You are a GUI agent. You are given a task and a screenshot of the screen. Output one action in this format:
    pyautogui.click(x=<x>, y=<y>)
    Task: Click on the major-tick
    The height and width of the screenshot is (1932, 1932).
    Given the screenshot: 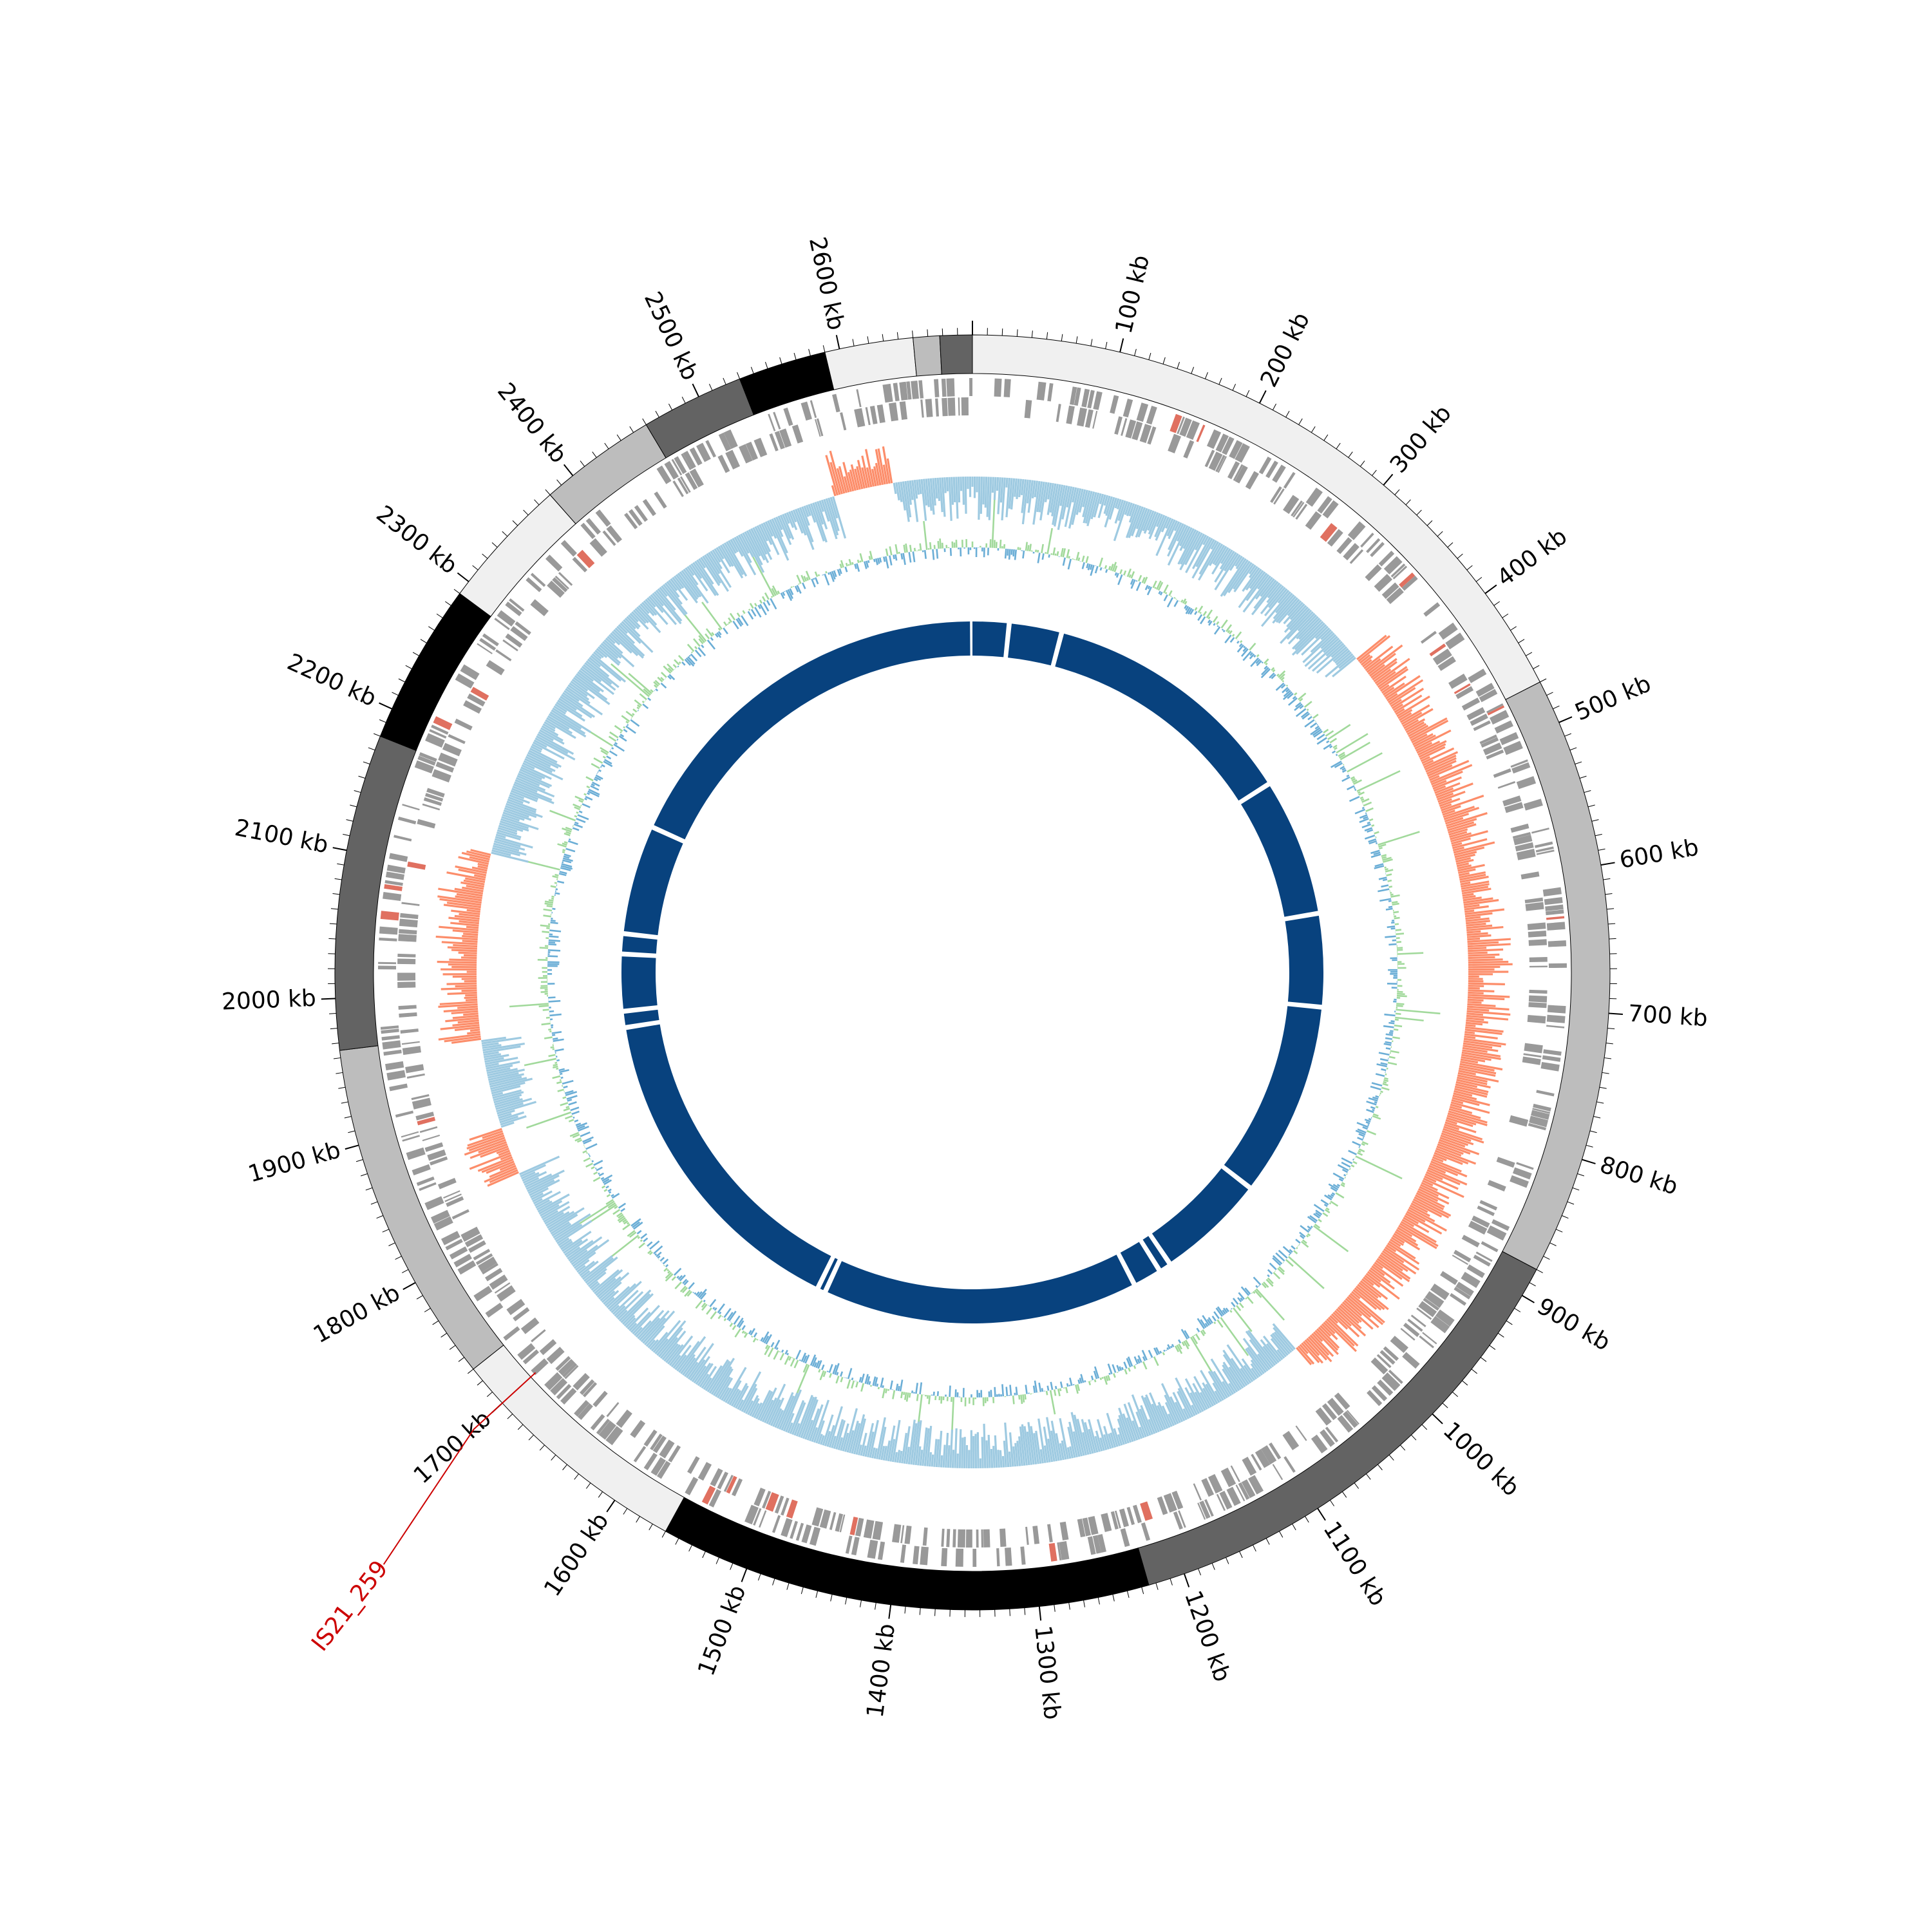 What is the action you would take?
    pyautogui.click(x=339, y=849)
    